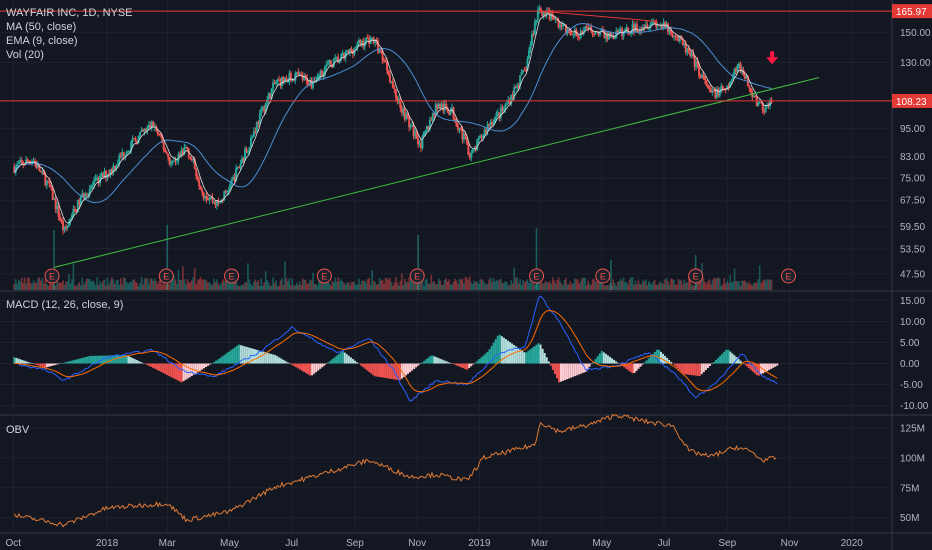 The width and height of the screenshot is (932, 550). I want to click on price-level-label: 165.97, so click(911, 12).